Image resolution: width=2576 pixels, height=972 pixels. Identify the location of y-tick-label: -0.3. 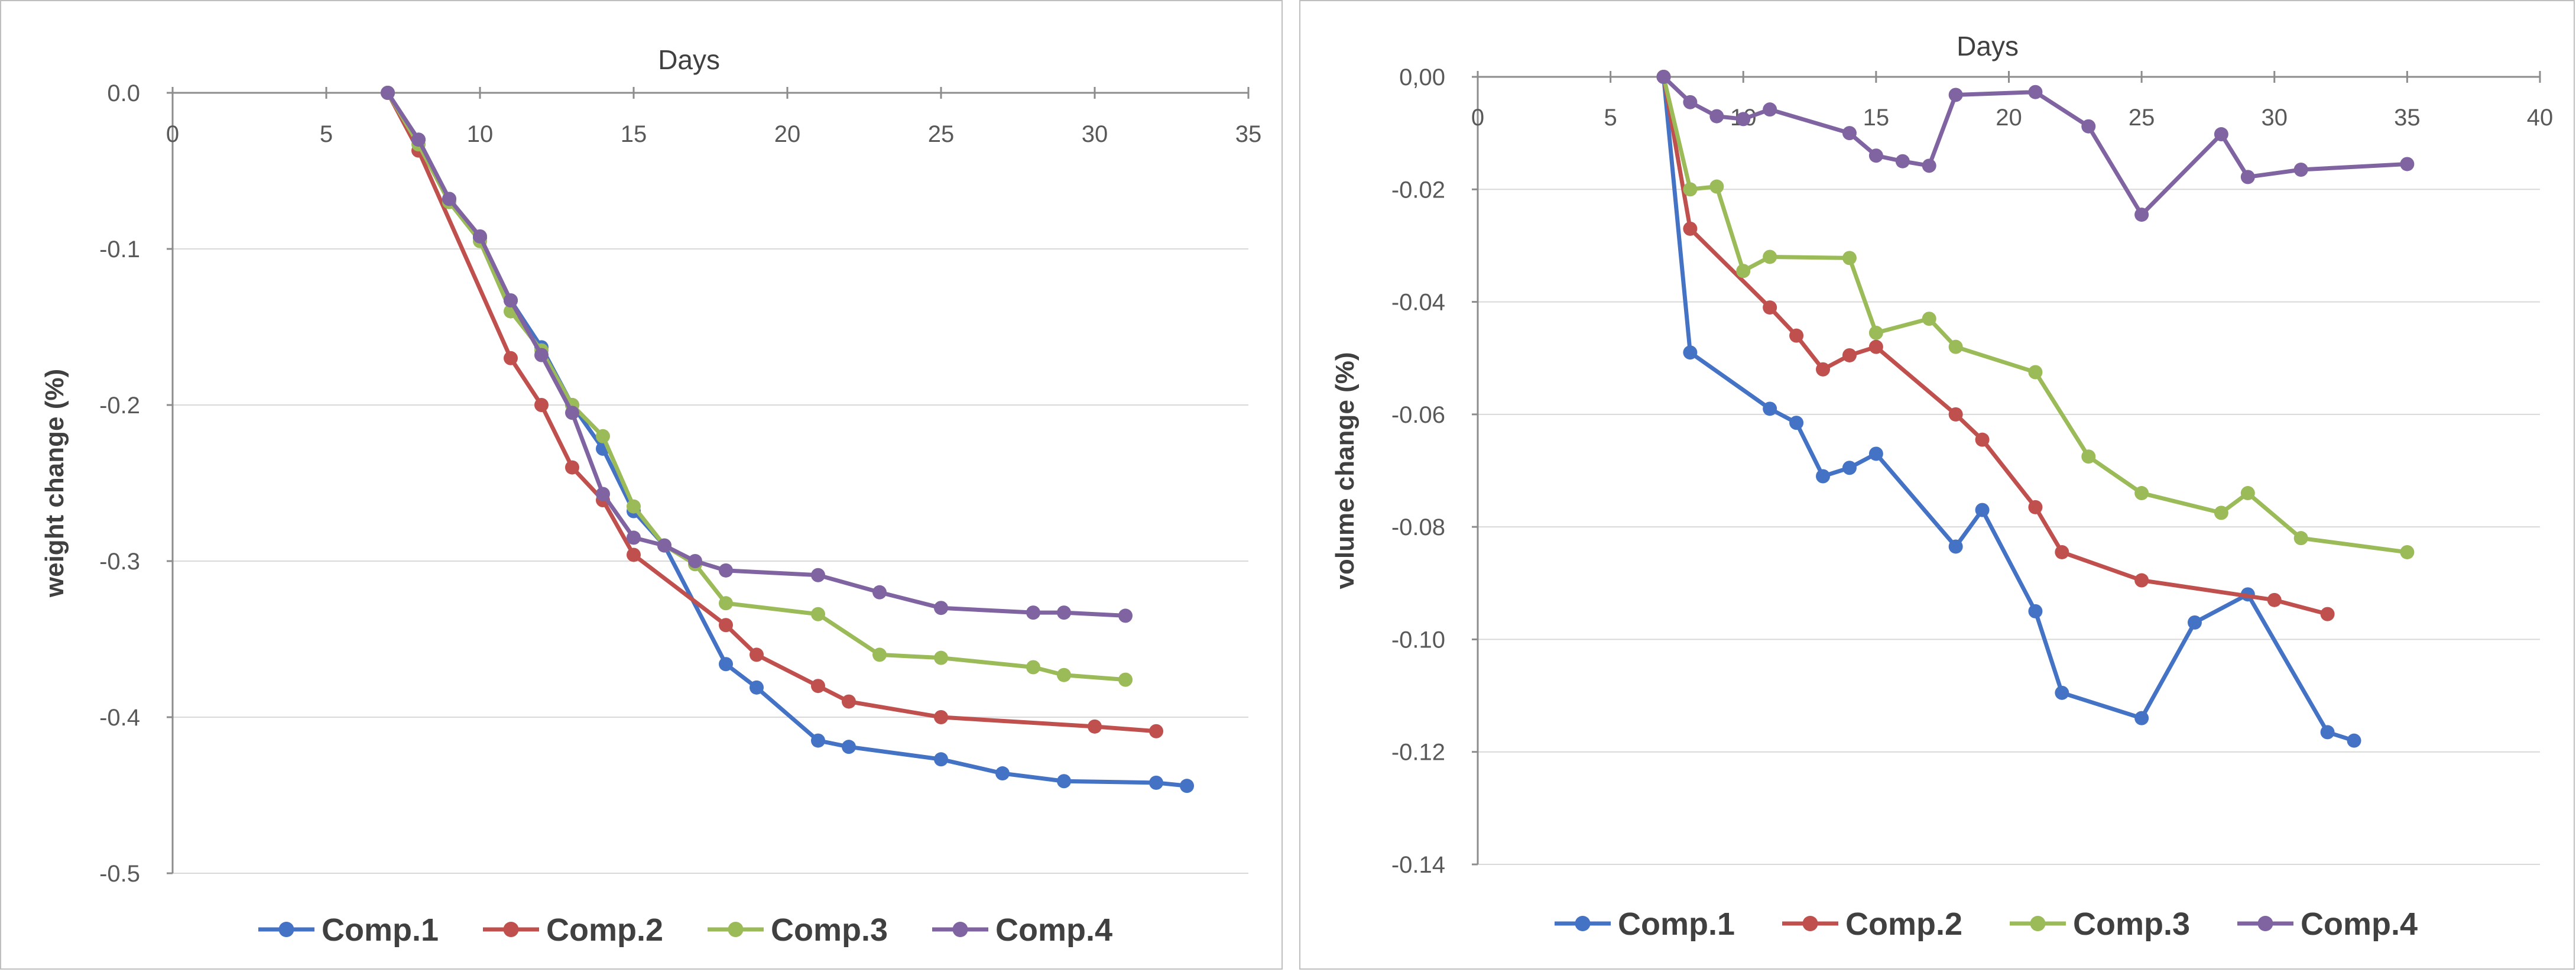
(119, 562).